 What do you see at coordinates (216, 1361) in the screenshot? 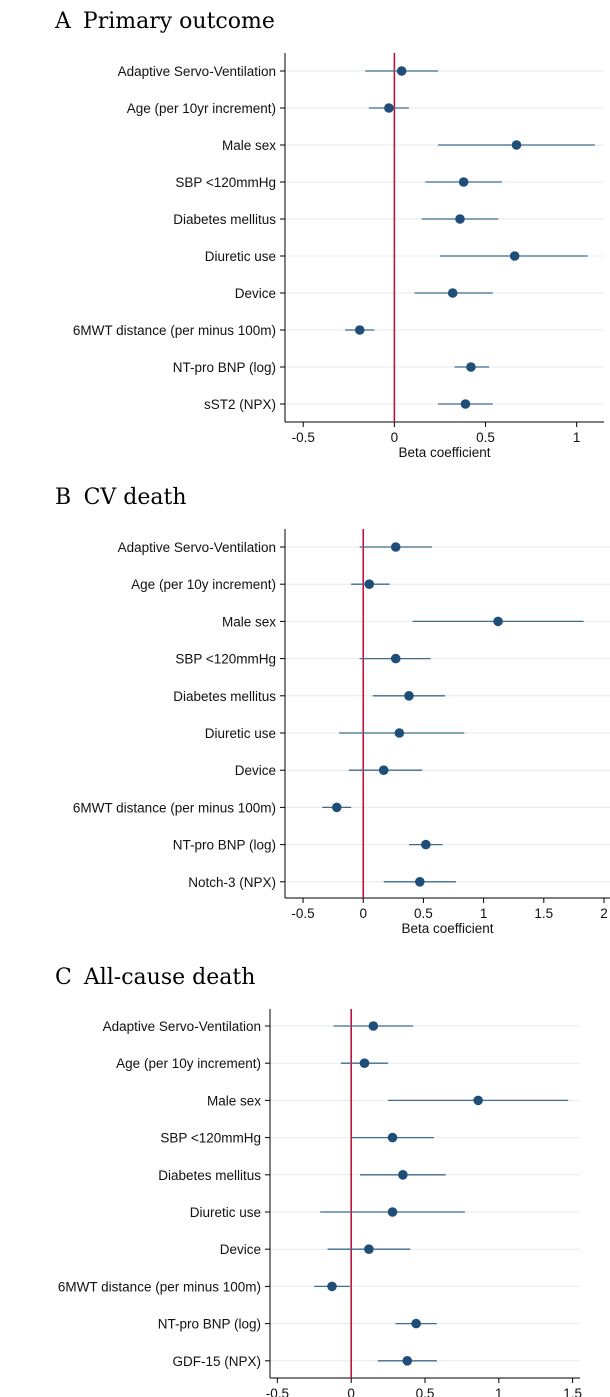
I see `category-label: GDF-15 (NPX)` at bounding box center [216, 1361].